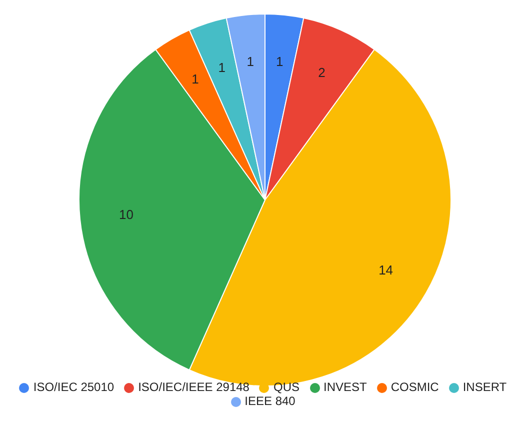  Describe the element at coordinates (386, 270) in the screenshot. I see `data-label: 14` at that location.